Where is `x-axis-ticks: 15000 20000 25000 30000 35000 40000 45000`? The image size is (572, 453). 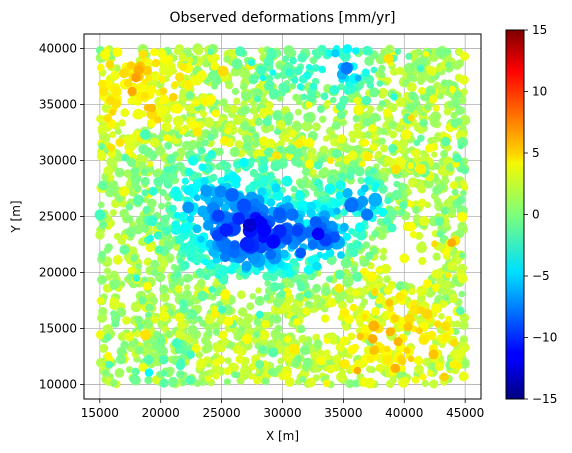
x-axis-ticks: 15000 20000 25000 30000 35000 40000 45000 is located at coordinates (282, 409).